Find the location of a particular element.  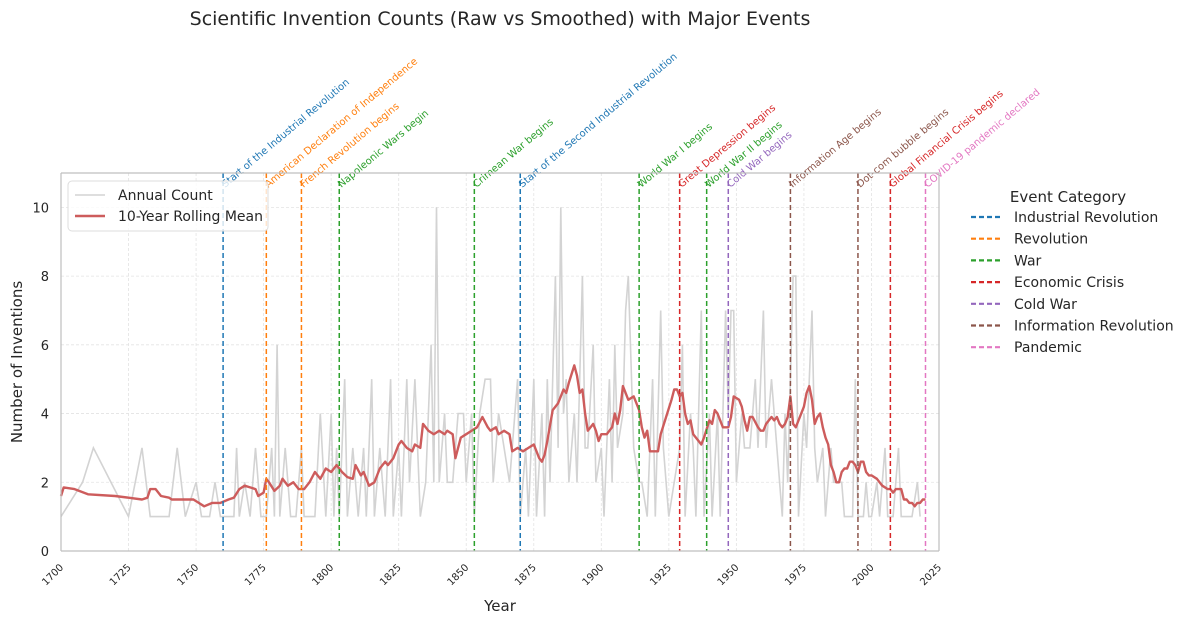

y-tick-label-0: 0 is located at coordinates (45, 552).